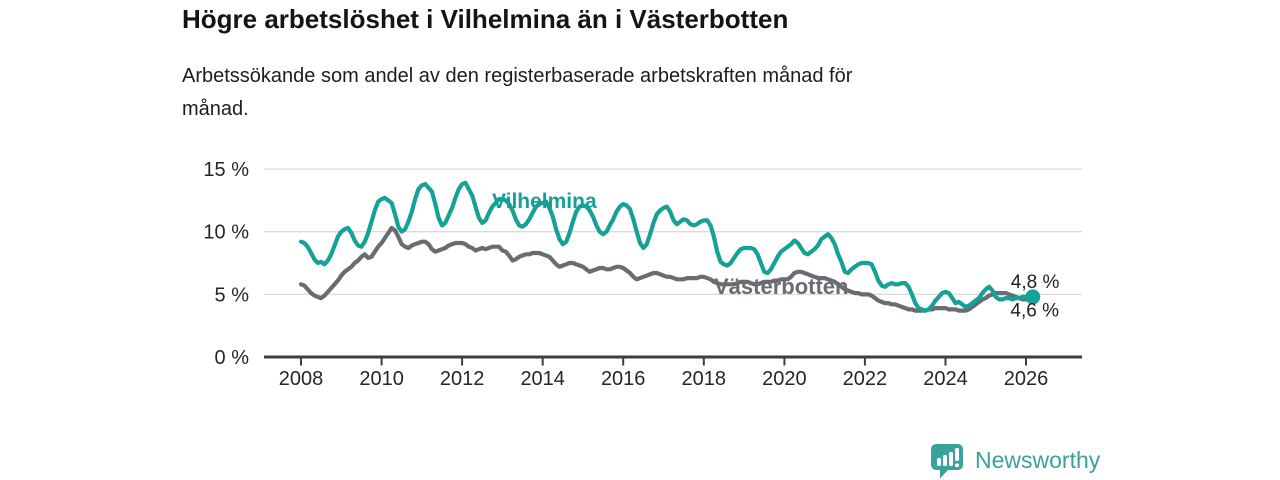 Image resolution: width=1280 pixels, height=480 pixels. Describe the element at coordinates (226, 170) in the screenshot. I see `y-axis-tick-label: 15 %` at that location.